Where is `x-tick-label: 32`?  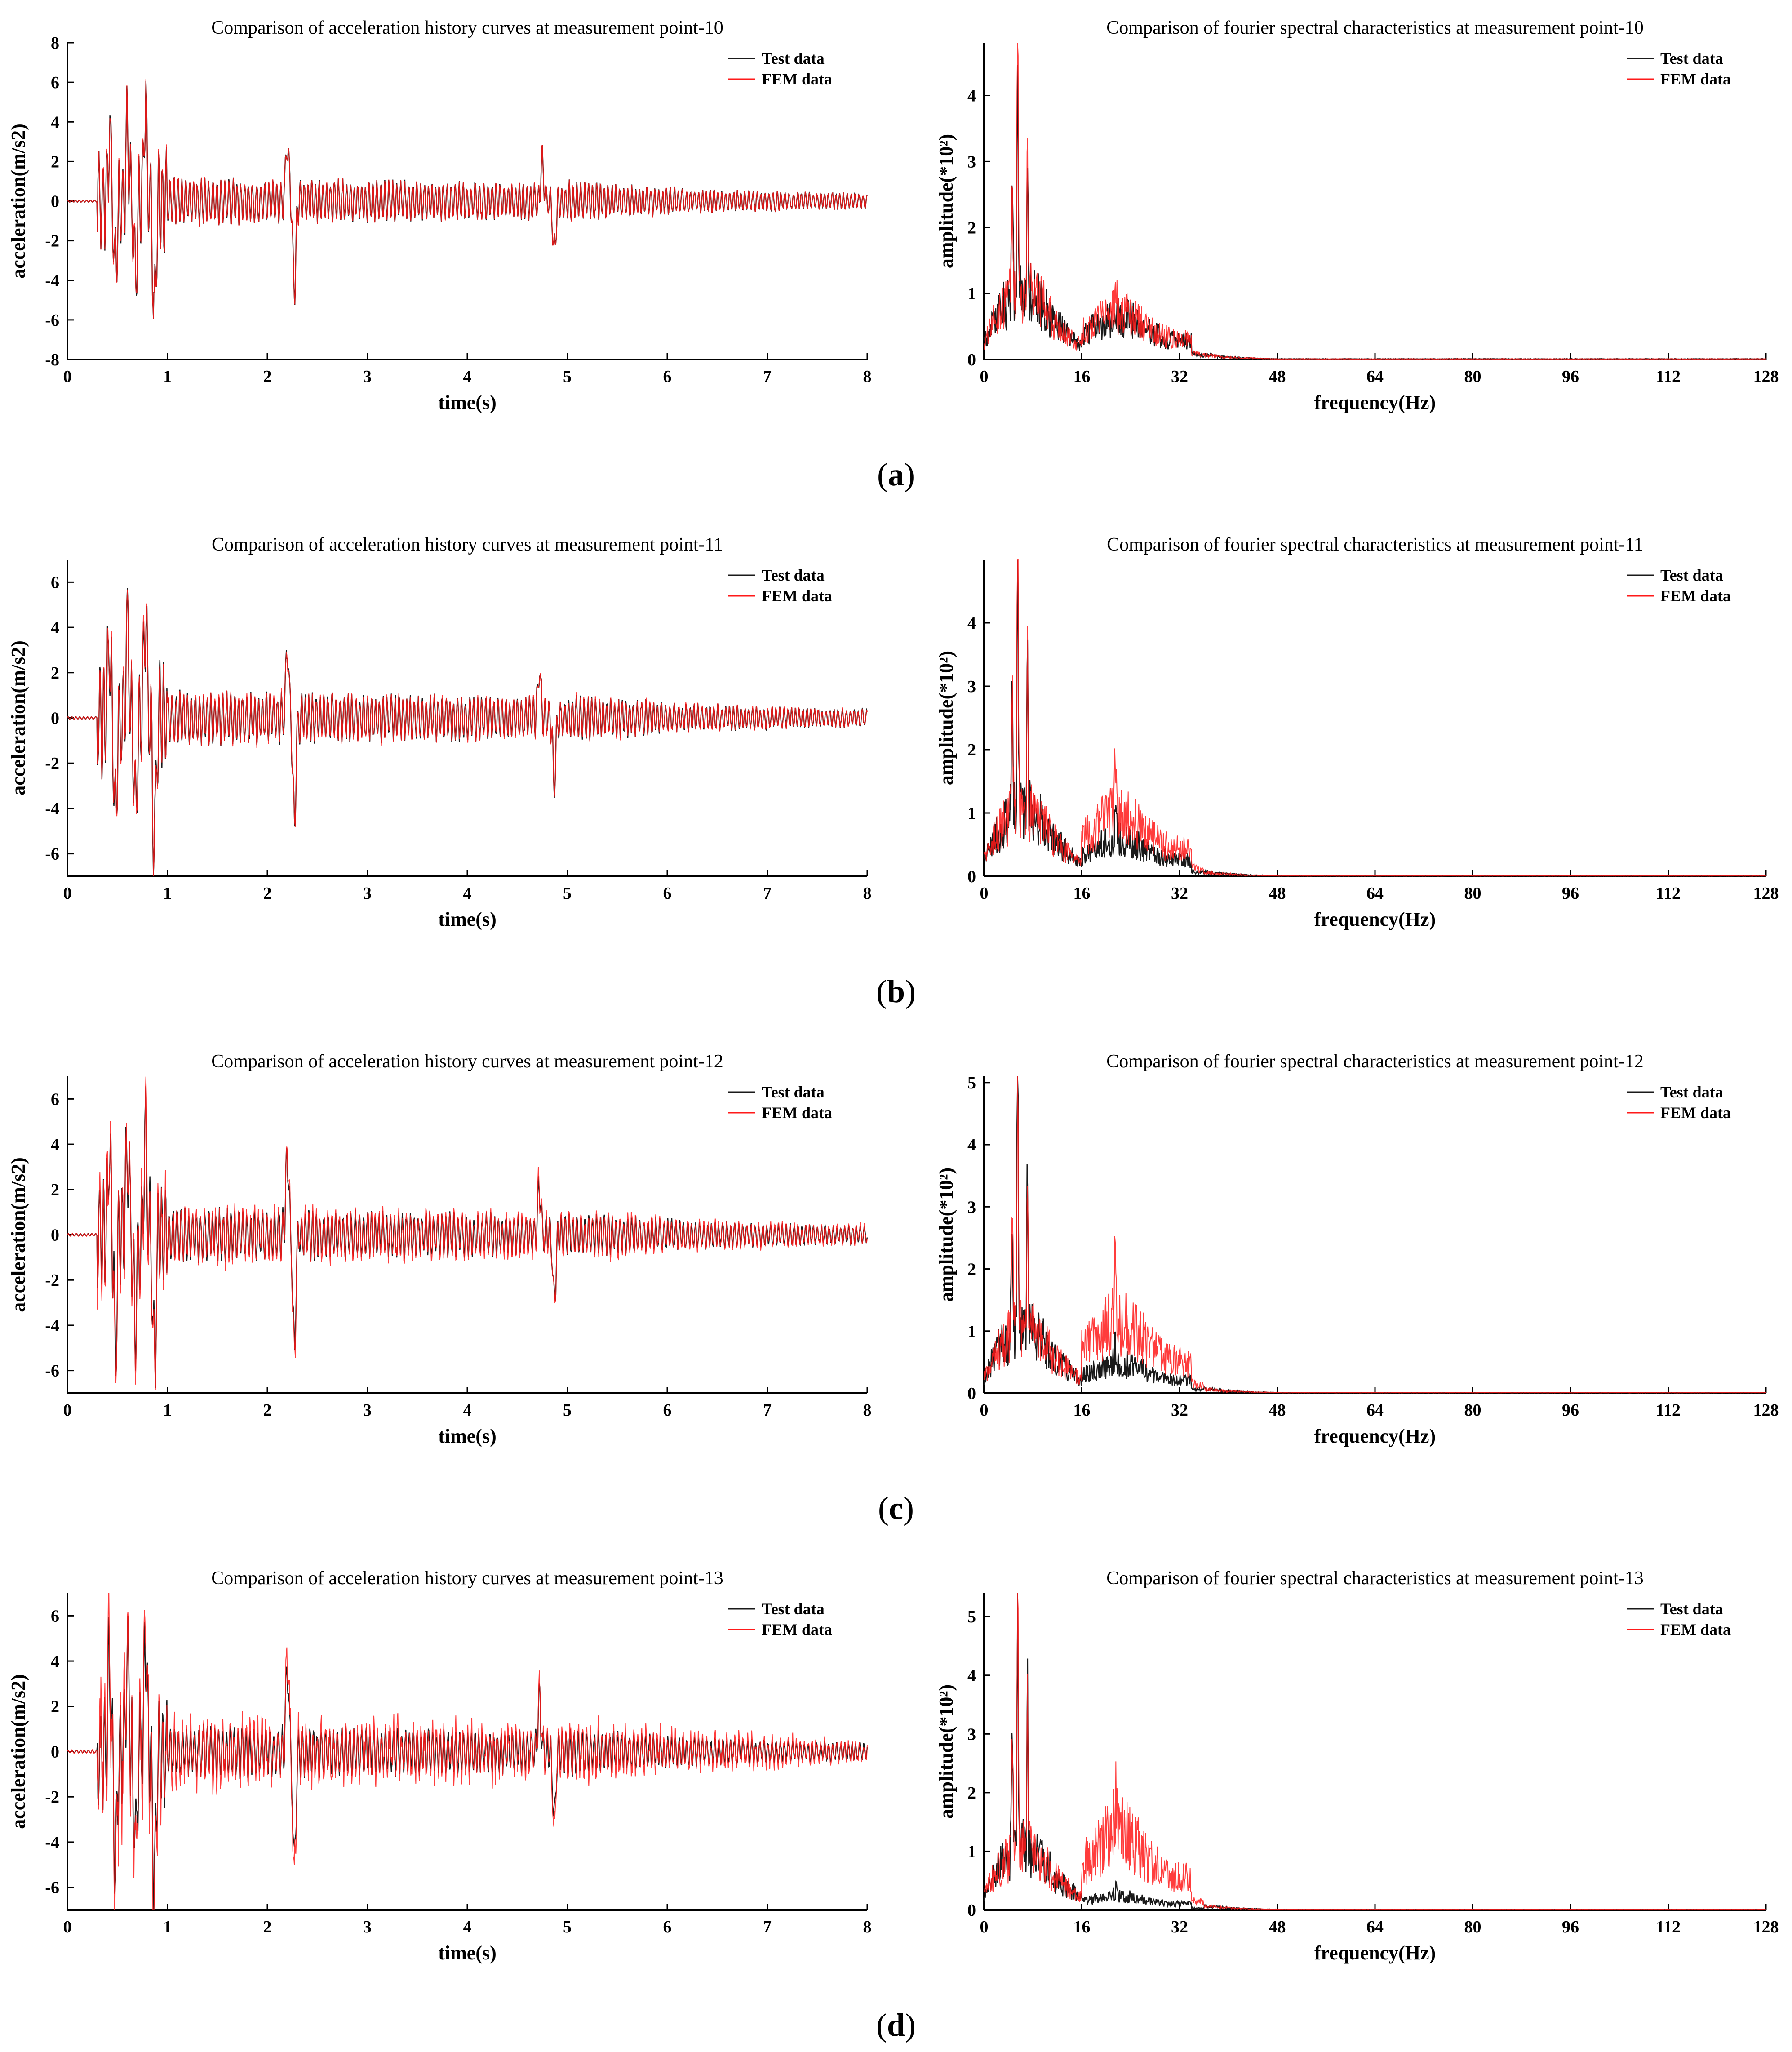
x-tick-label: 32 is located at coordinates (1179, 1411).